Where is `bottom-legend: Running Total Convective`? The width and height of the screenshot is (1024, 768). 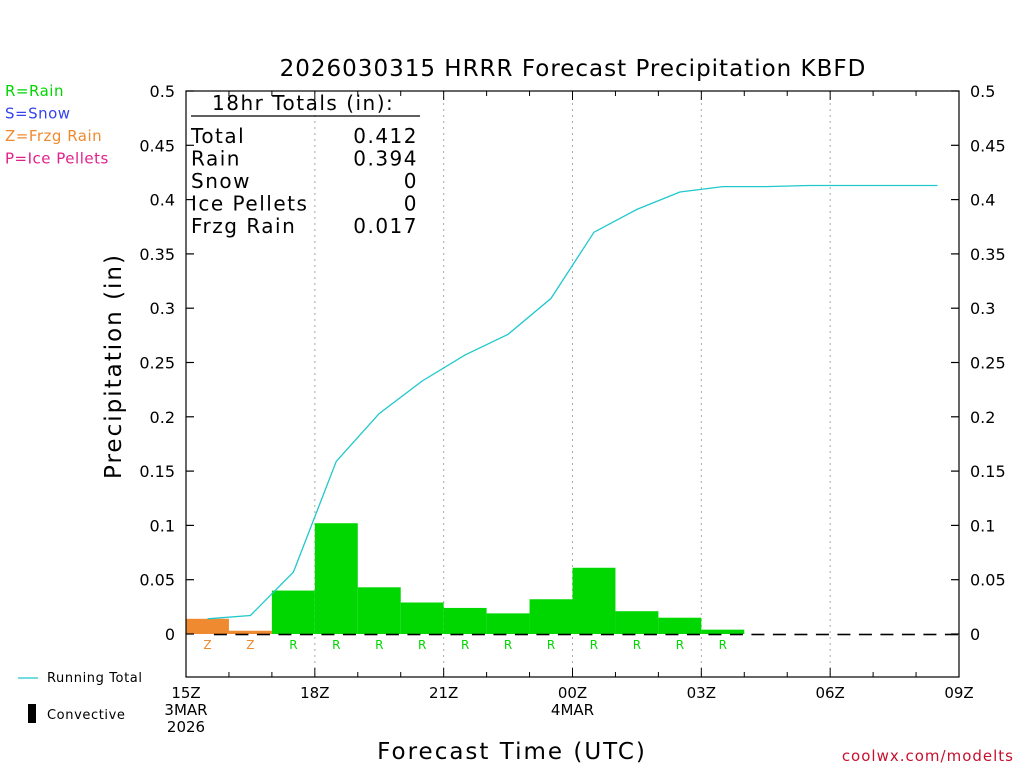
bottom-legend: Running Total Convective is located at coordinates (80, 697).